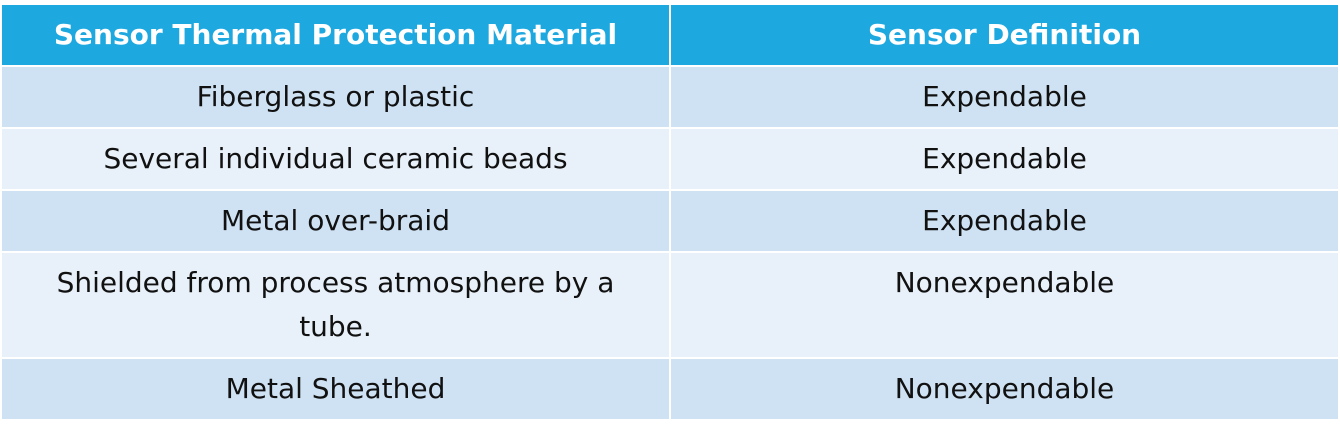 This screenshot has height=429, width=1340. I want to click on table-cell: Metal over-braid, so click(335, 221).